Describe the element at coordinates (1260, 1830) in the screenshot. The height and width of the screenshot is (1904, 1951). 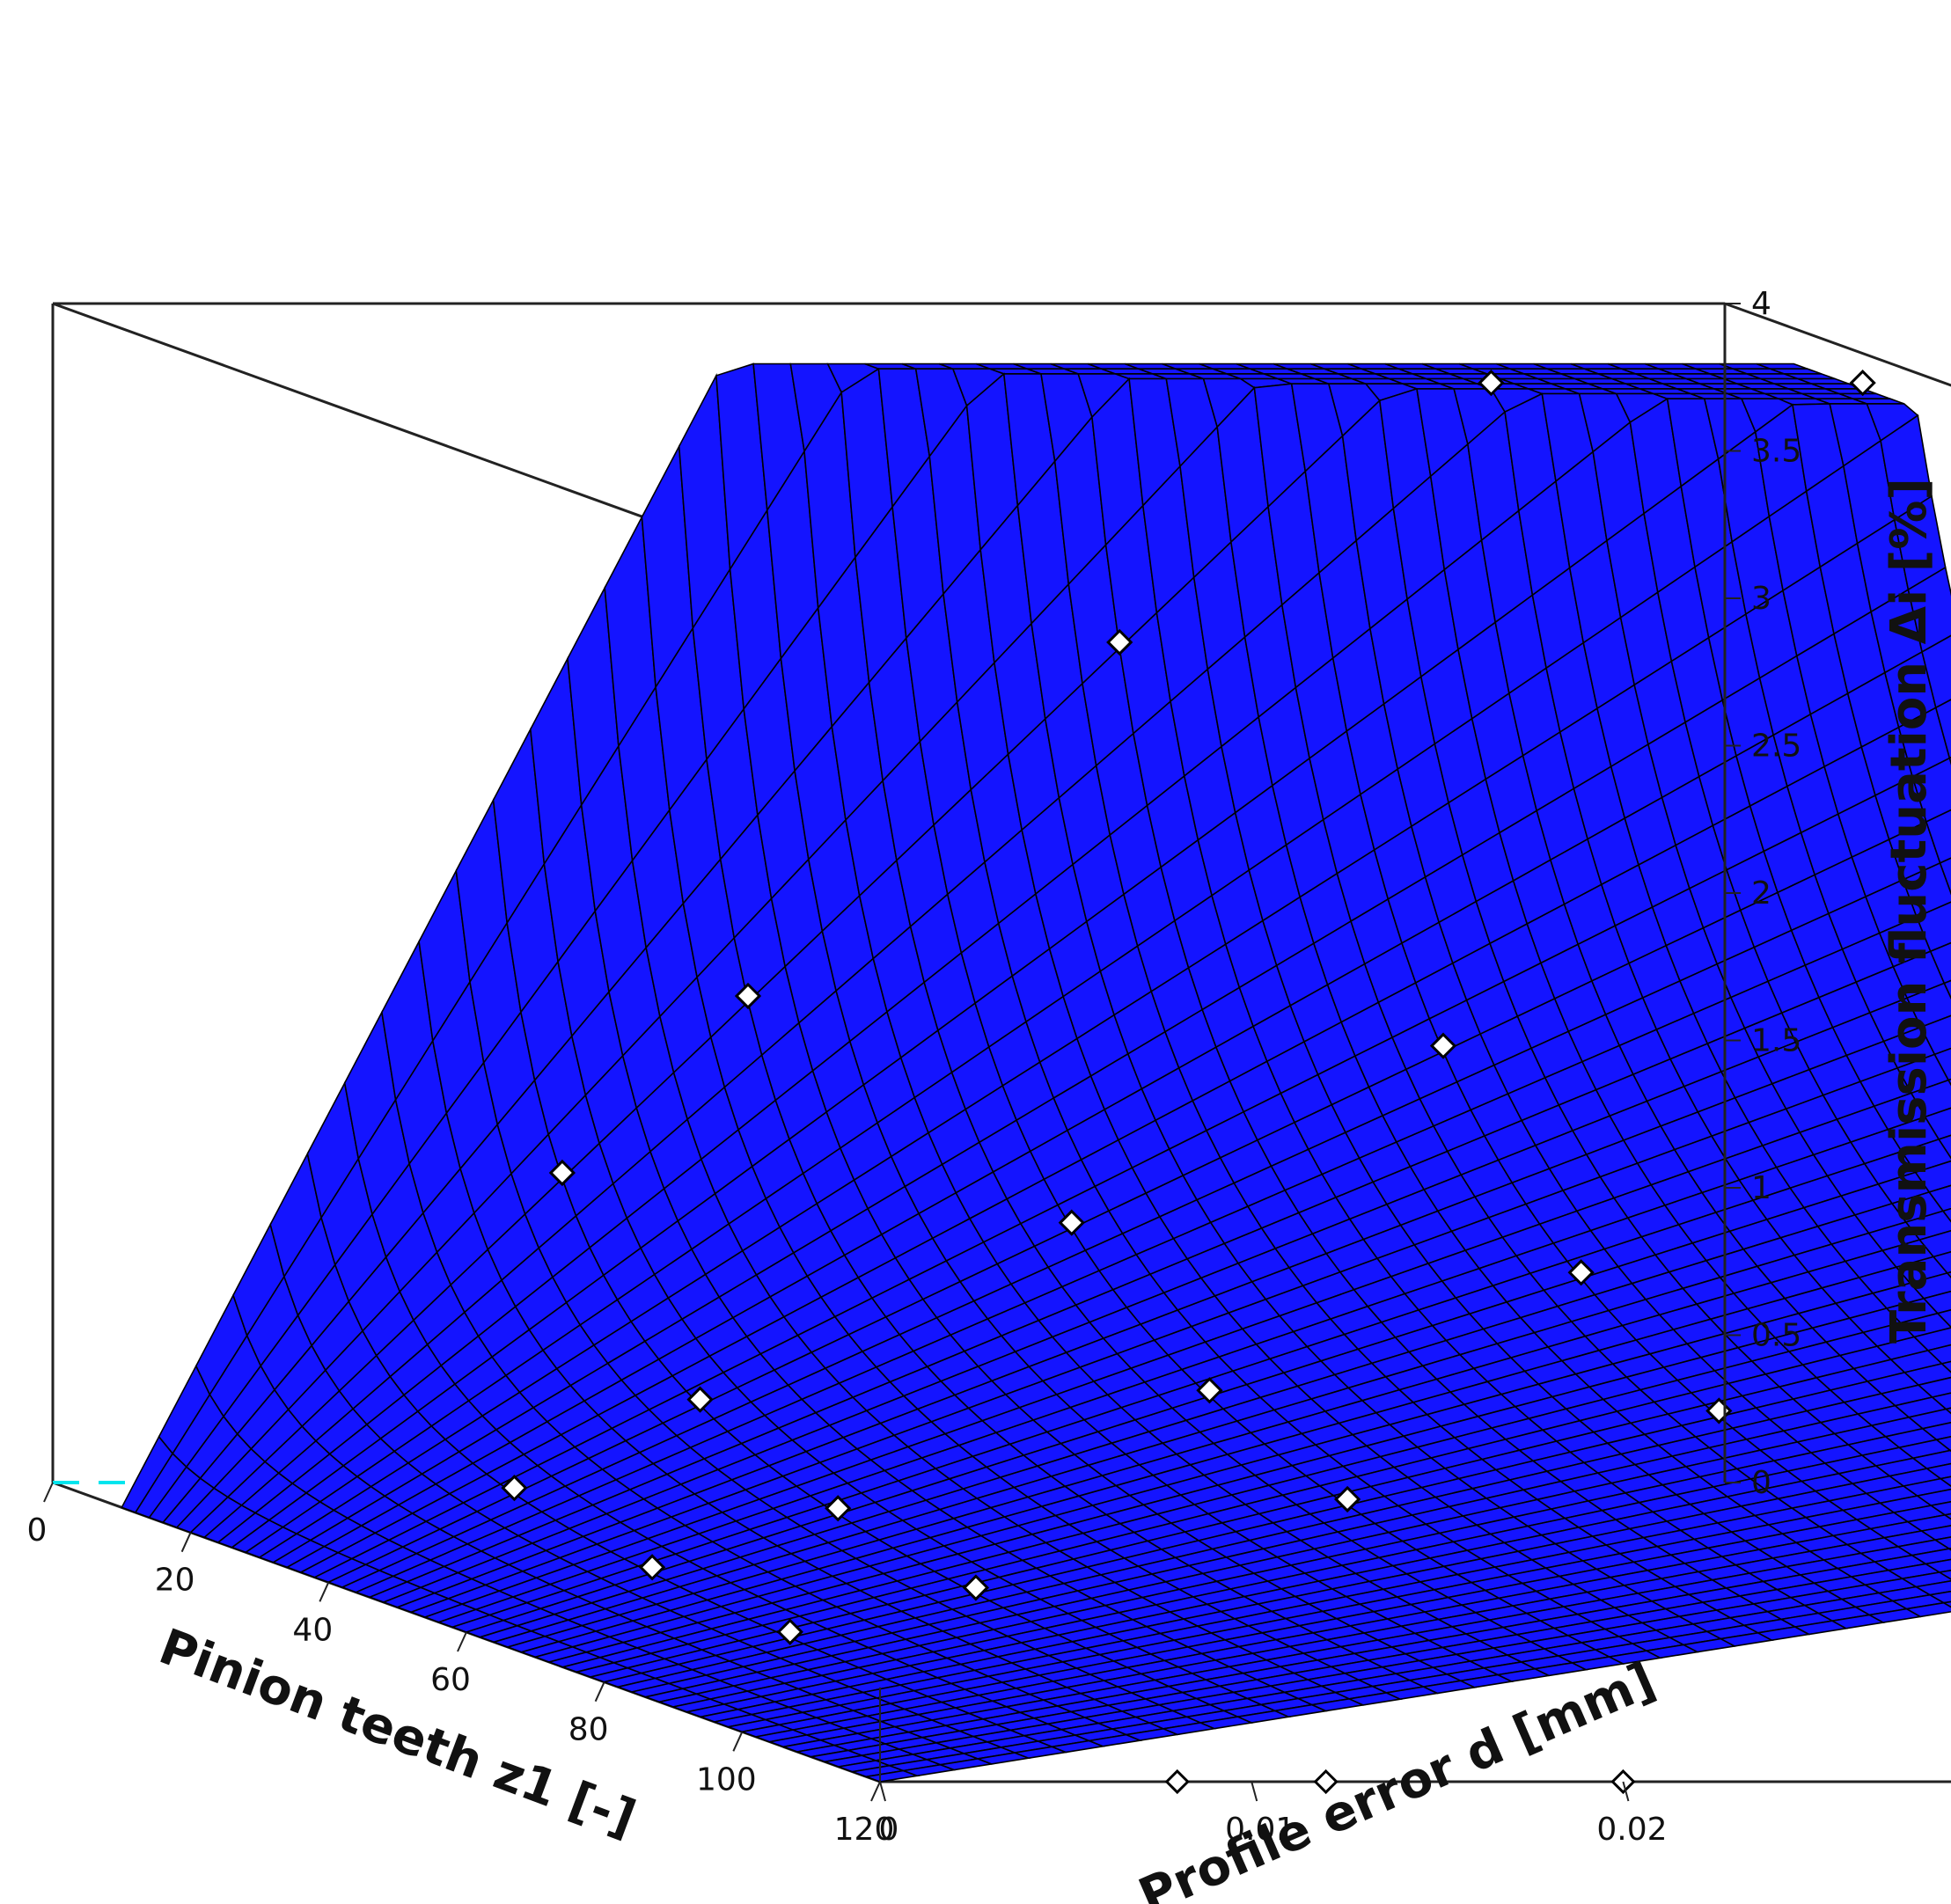
I see `y-tick-label: 0.01` at that location.